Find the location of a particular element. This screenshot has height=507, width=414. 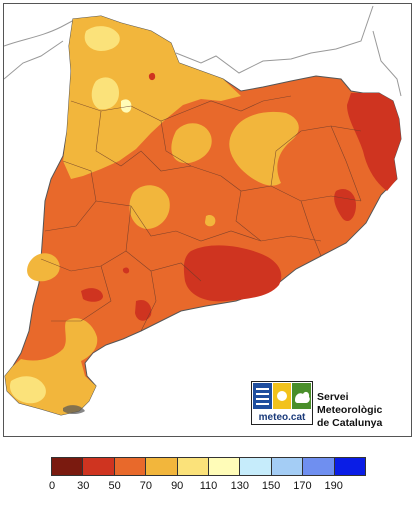

color-legend is located at coordinates (208, 466).